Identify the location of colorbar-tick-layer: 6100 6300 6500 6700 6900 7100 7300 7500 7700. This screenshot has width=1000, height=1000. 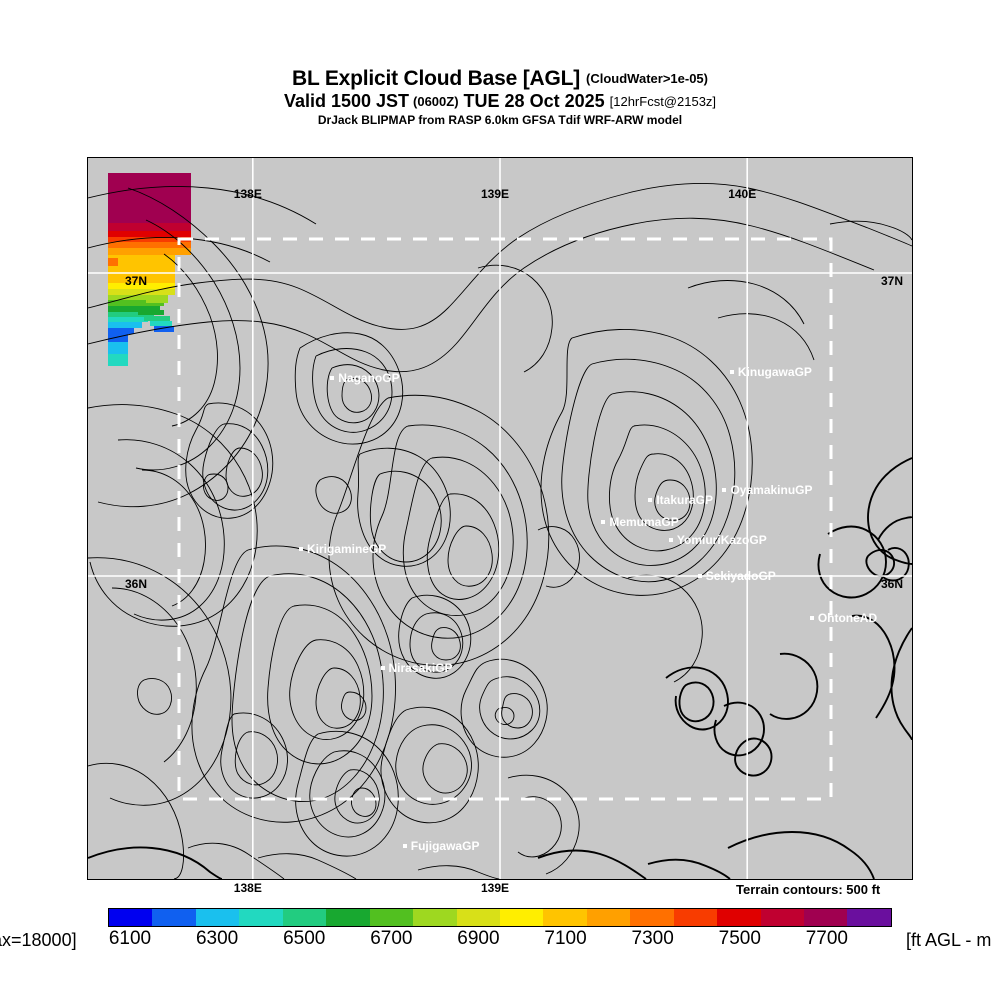
(500, 943).